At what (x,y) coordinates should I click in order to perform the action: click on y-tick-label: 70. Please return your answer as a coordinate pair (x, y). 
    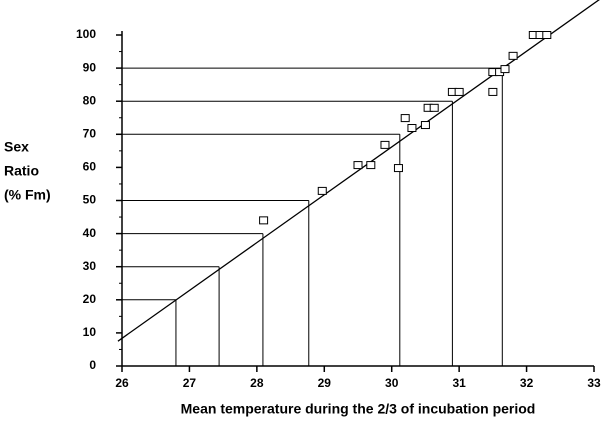
    Looking at the image, I should click on (90, 133).